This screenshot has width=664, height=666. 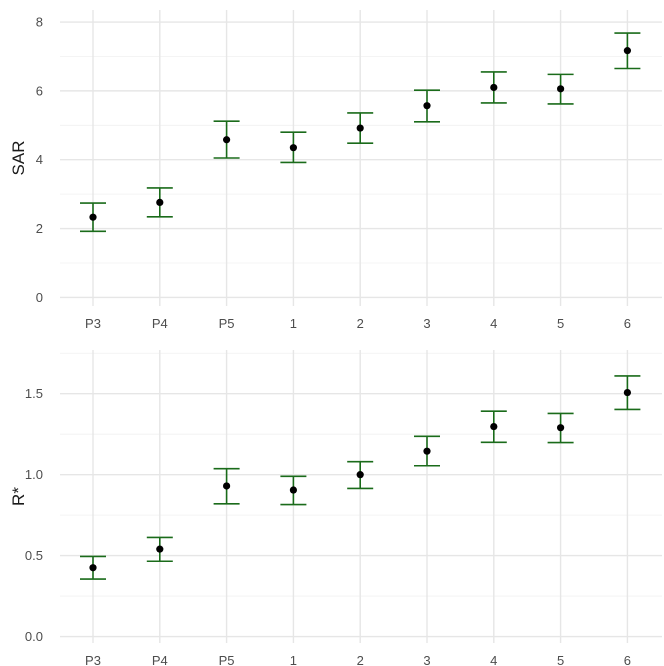 I want to click on y-tick-label: 1.0, so click(x=34, y=474).